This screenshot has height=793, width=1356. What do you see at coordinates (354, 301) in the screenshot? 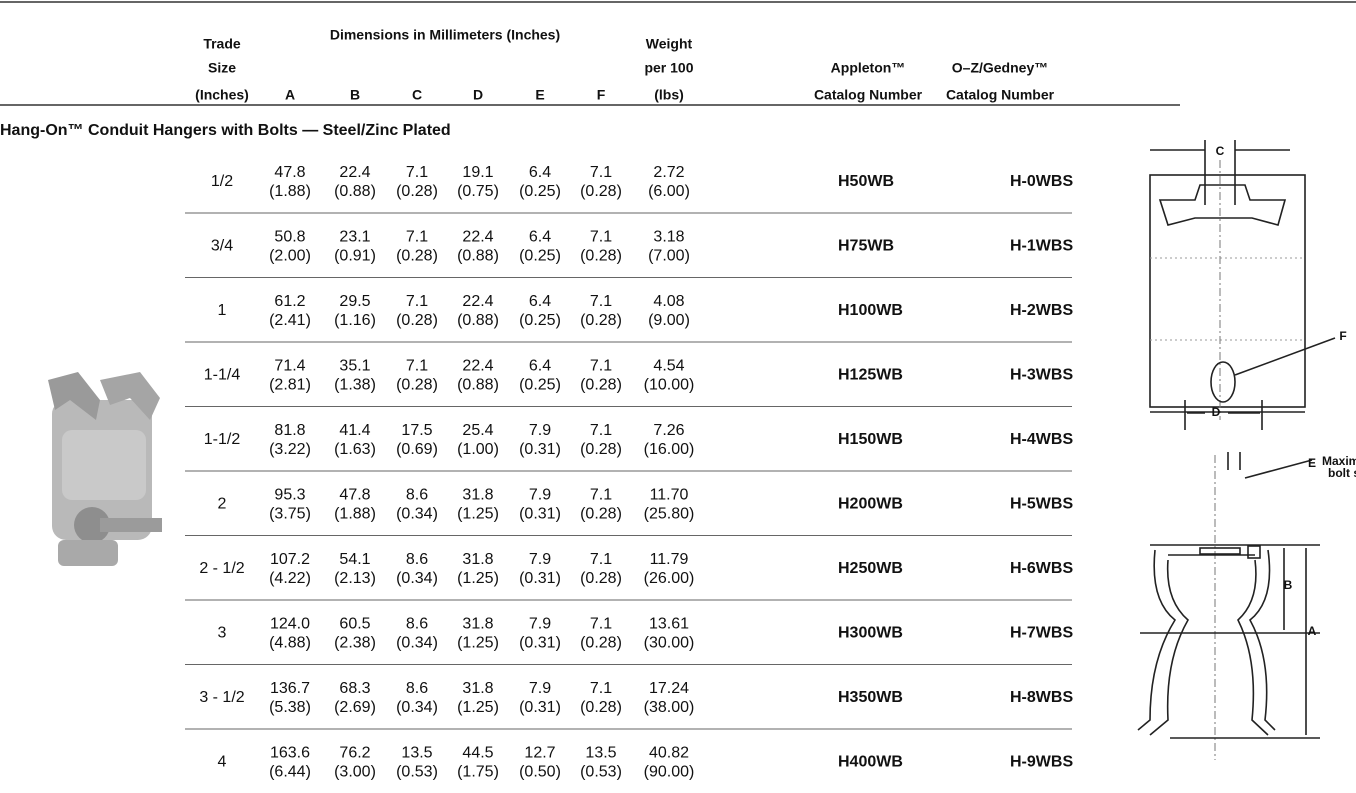
I see `dimension-mm: 29.5` at bounding box center [354, 301].